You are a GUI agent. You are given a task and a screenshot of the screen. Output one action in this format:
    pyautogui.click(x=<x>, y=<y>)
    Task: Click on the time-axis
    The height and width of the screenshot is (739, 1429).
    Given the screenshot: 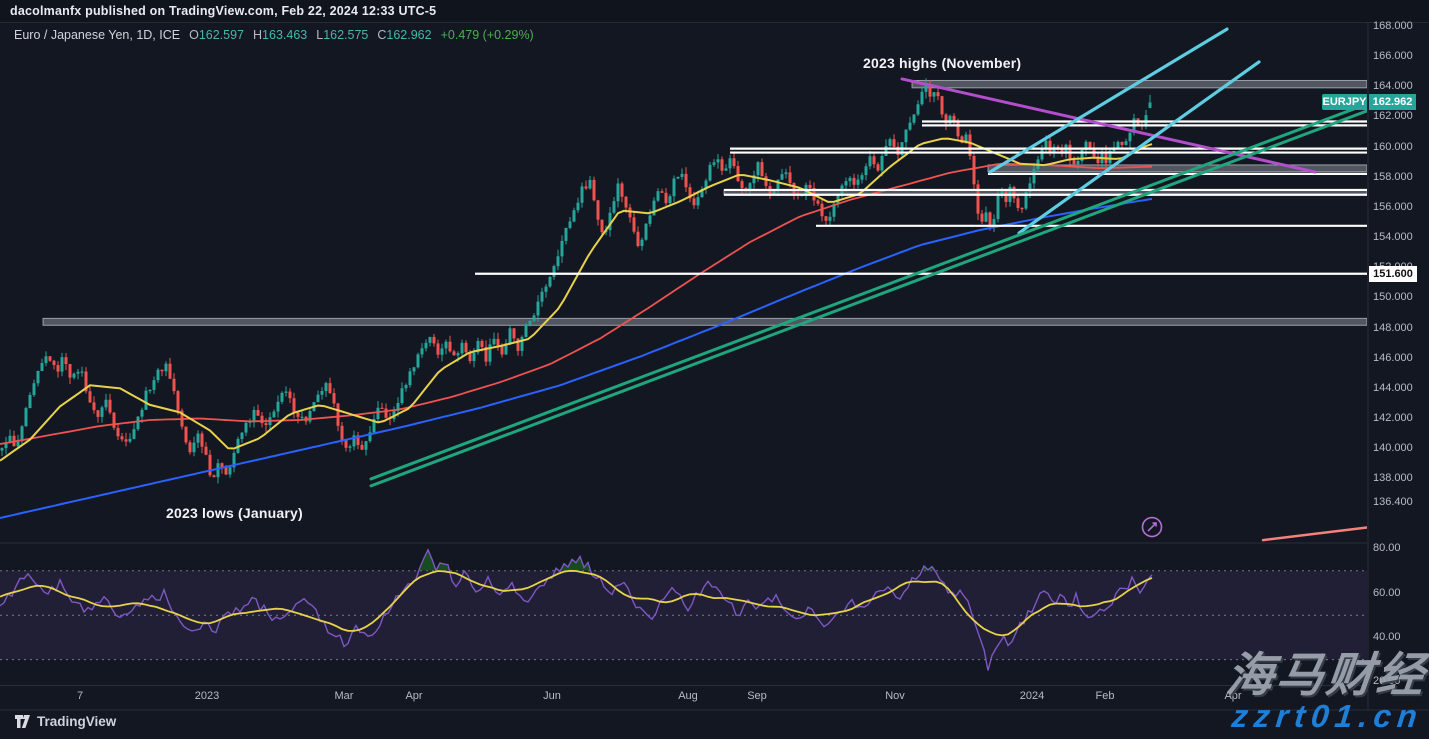 What is the action you would take?
    pyautogui.click(x=684, y=698)
    